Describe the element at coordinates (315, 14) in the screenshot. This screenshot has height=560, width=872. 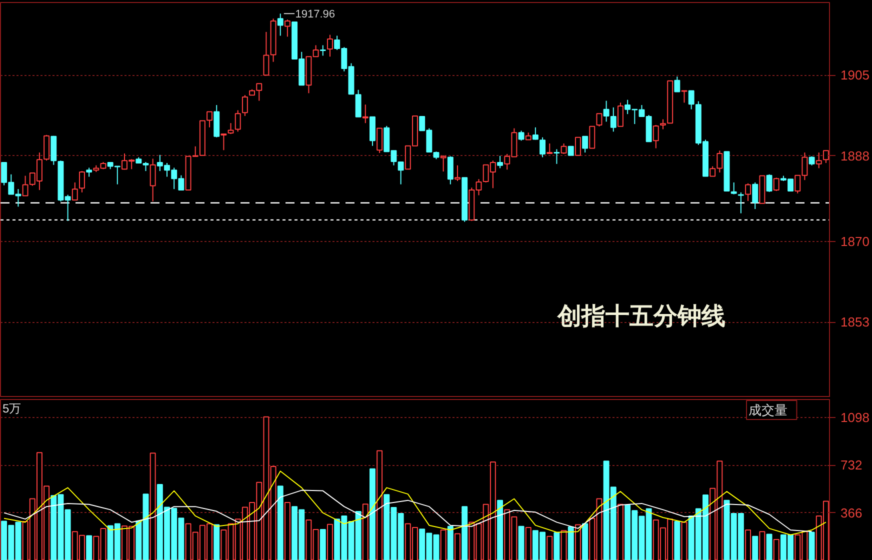
I see `annotation: 1917.96` at that location.